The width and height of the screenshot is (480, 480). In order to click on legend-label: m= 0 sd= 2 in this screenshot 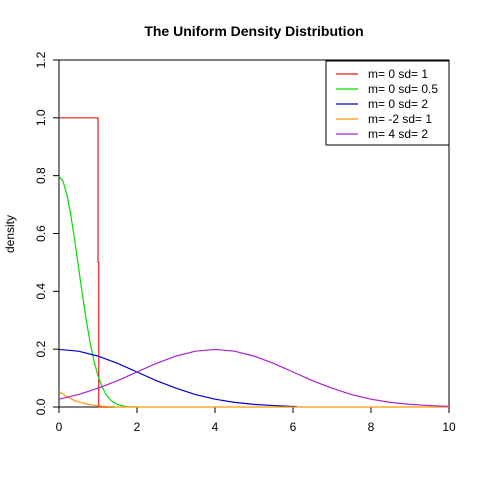, I will do `click(398, 104)`.